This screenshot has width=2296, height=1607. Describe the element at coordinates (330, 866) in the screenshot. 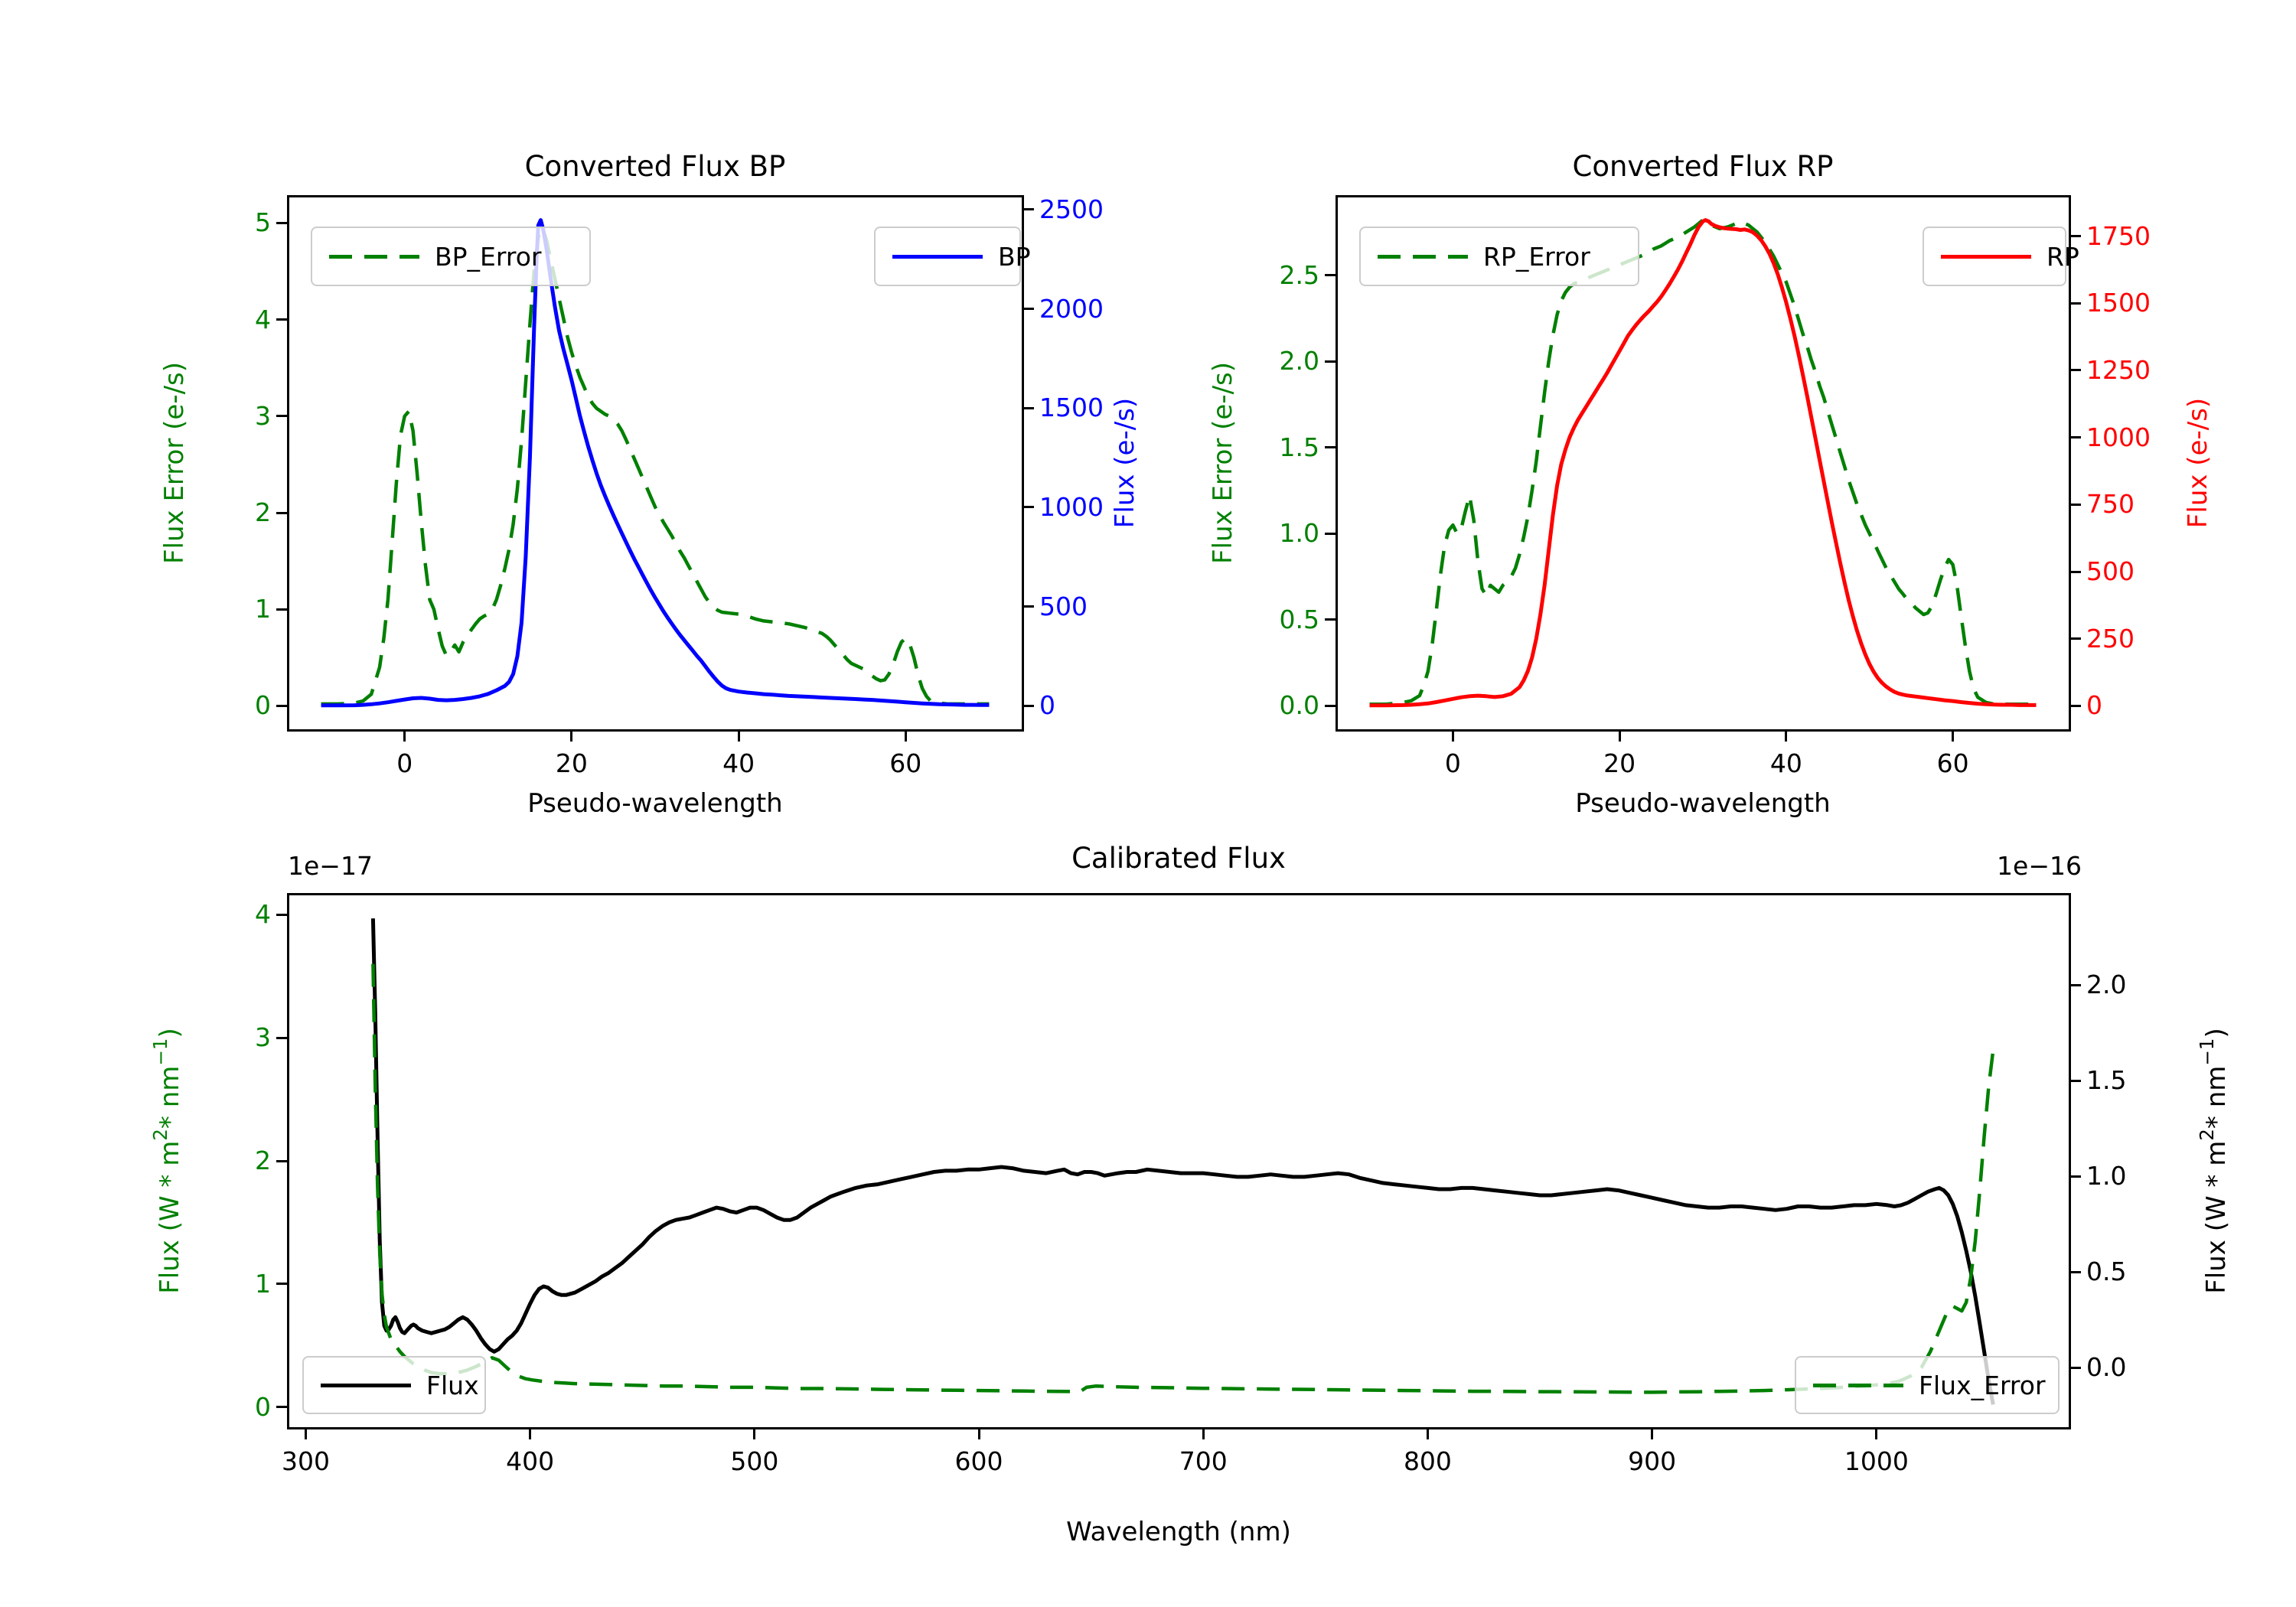

I see `calibrated-left-offset-text: 1e−17` at that location.